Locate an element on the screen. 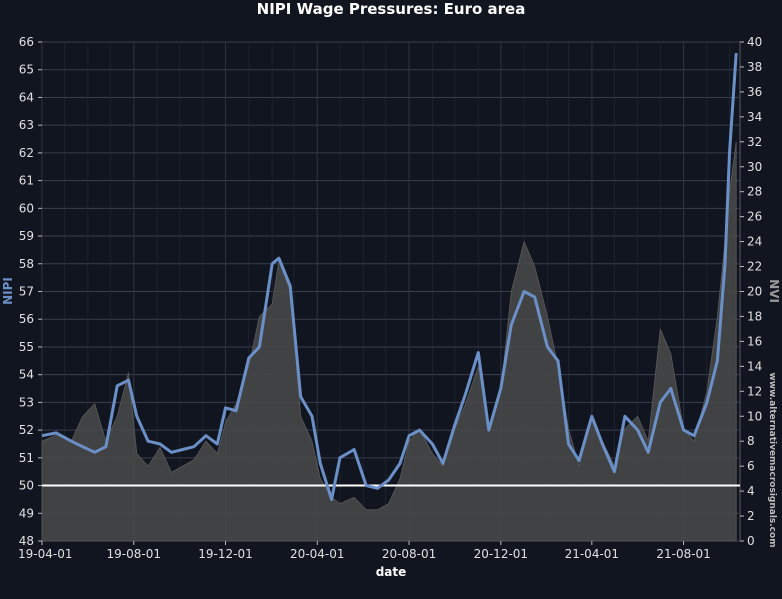 The width and height of the screenshot is (782, 599). y-axis-left-ticks: 48 49 50 51 52 53 54 55 56 57 58 59 60 61 62 63 64 65 66 is located at coordinates (30, 291).